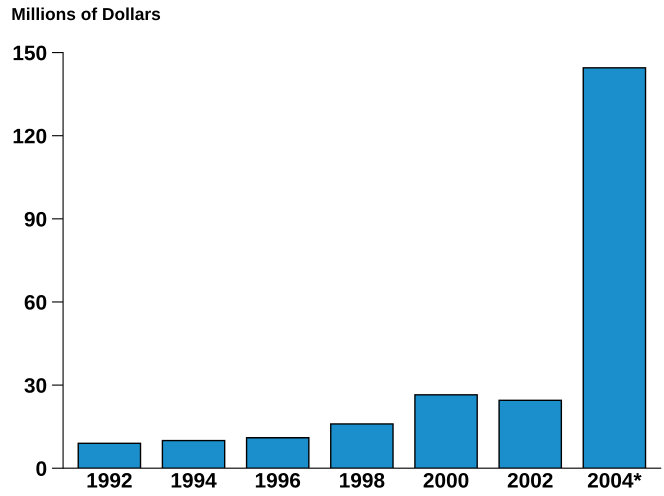 The image size is (664, 496). I want to click on y-tick-label: 0, so click(41, 468).